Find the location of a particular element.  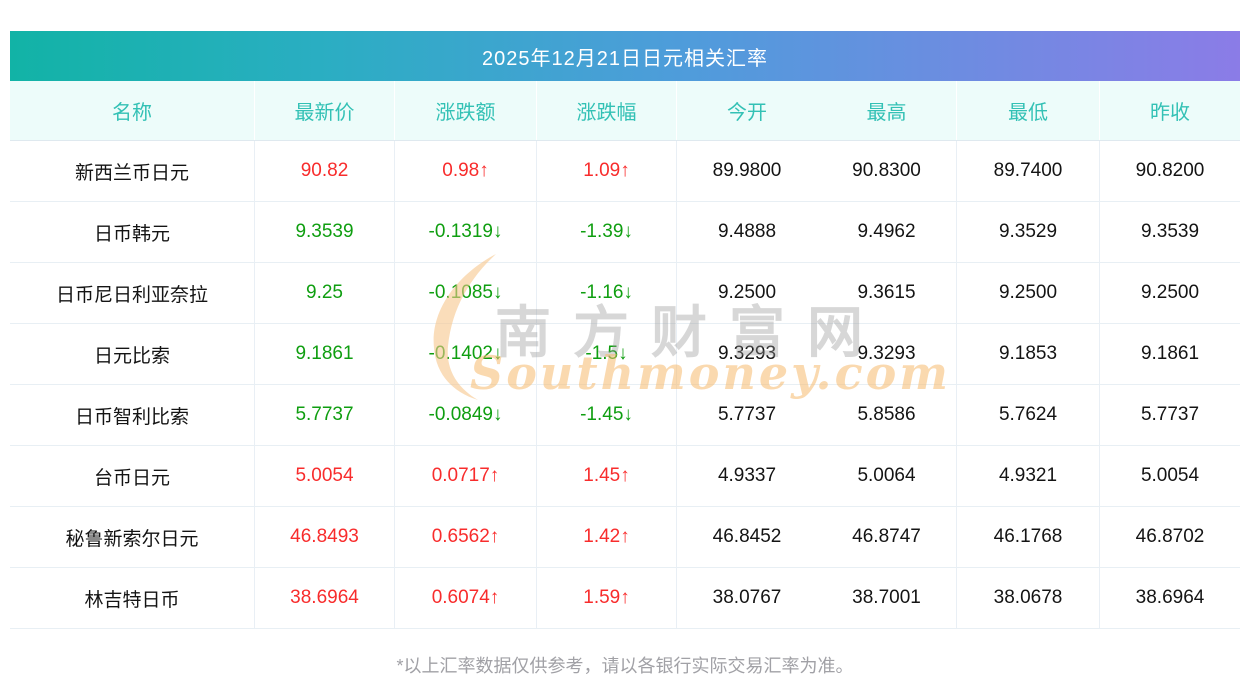

low-price: 4.9321 is located at coordinates (1028, 476).